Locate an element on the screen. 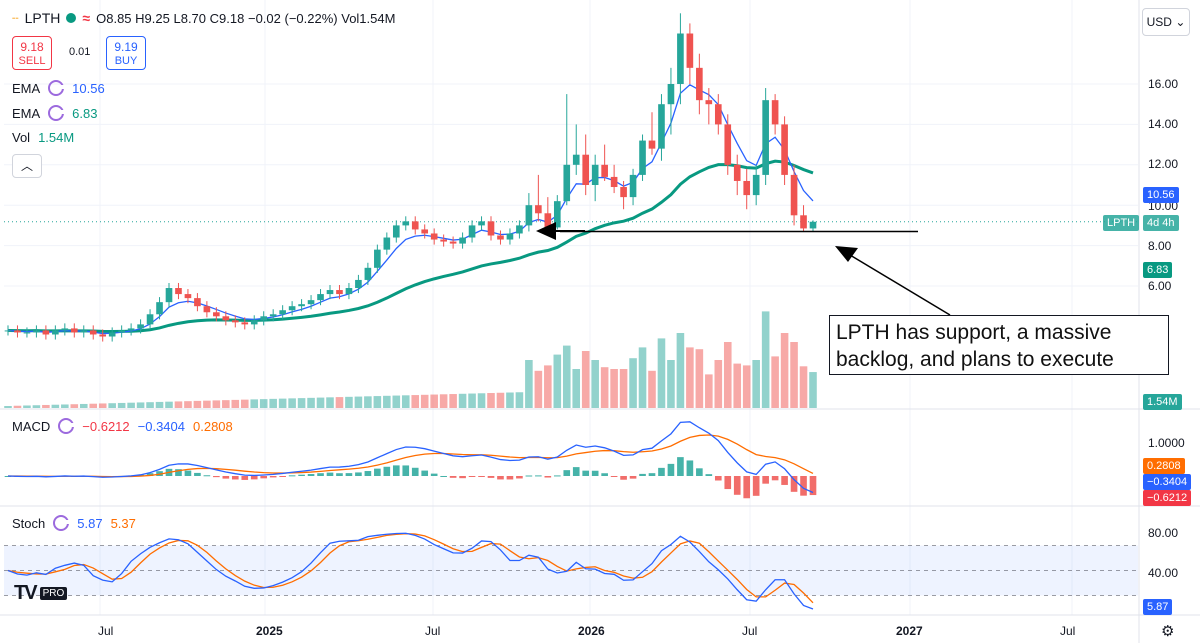 The image size is (1200, 643). buy-button: 9.19 BUY is located at coordinates (126, 53).